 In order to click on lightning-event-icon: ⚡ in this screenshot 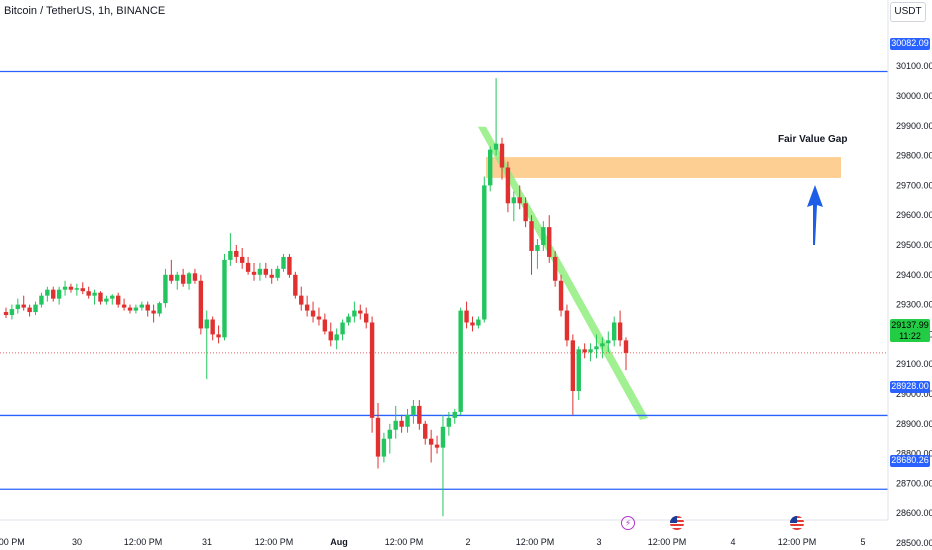, I will do `click(628, 523)`.